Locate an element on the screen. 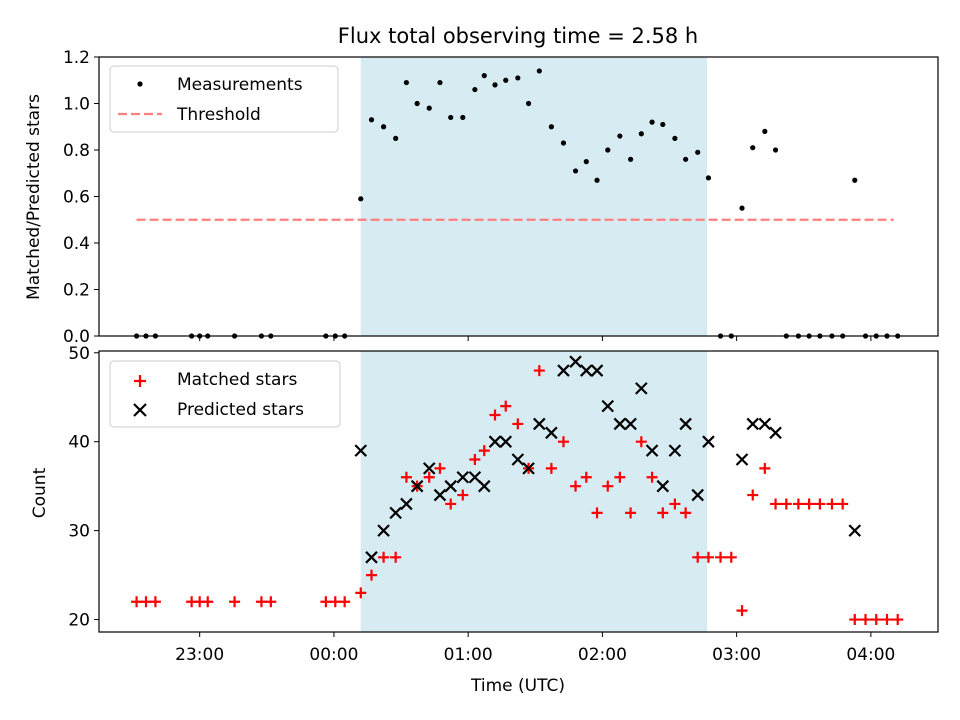  y-tick-label: 1.0 is located at coordinates (76, 105).